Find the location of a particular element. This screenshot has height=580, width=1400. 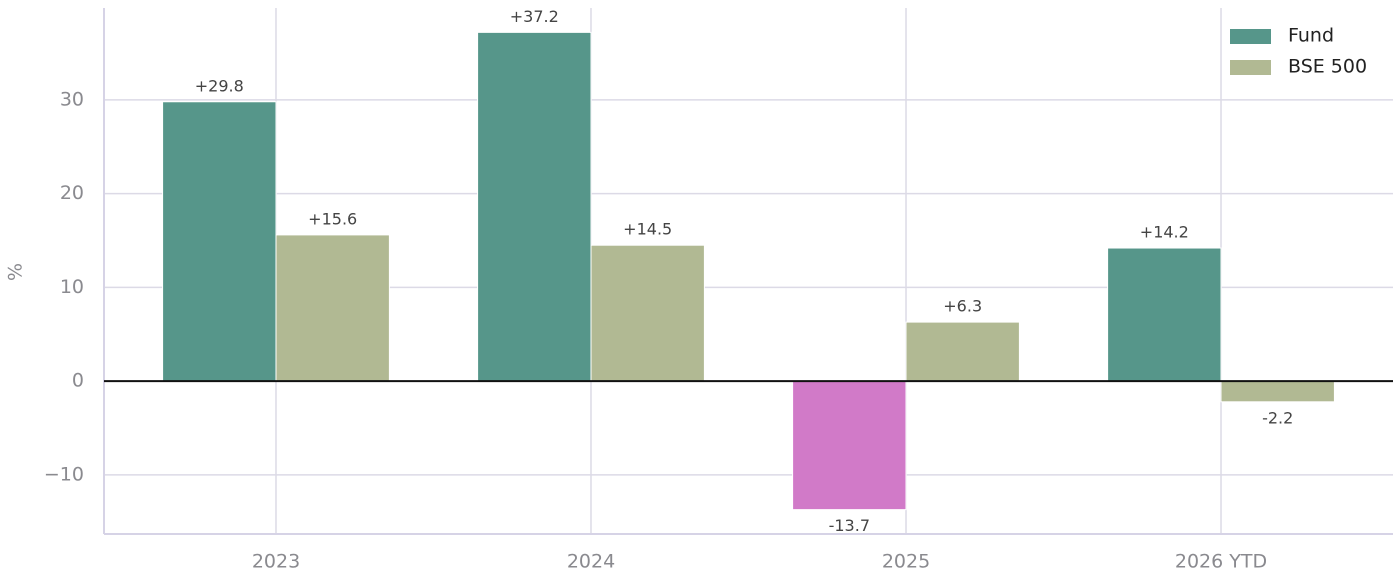

value-label: +29.8 is located at coordinates (219, 85).